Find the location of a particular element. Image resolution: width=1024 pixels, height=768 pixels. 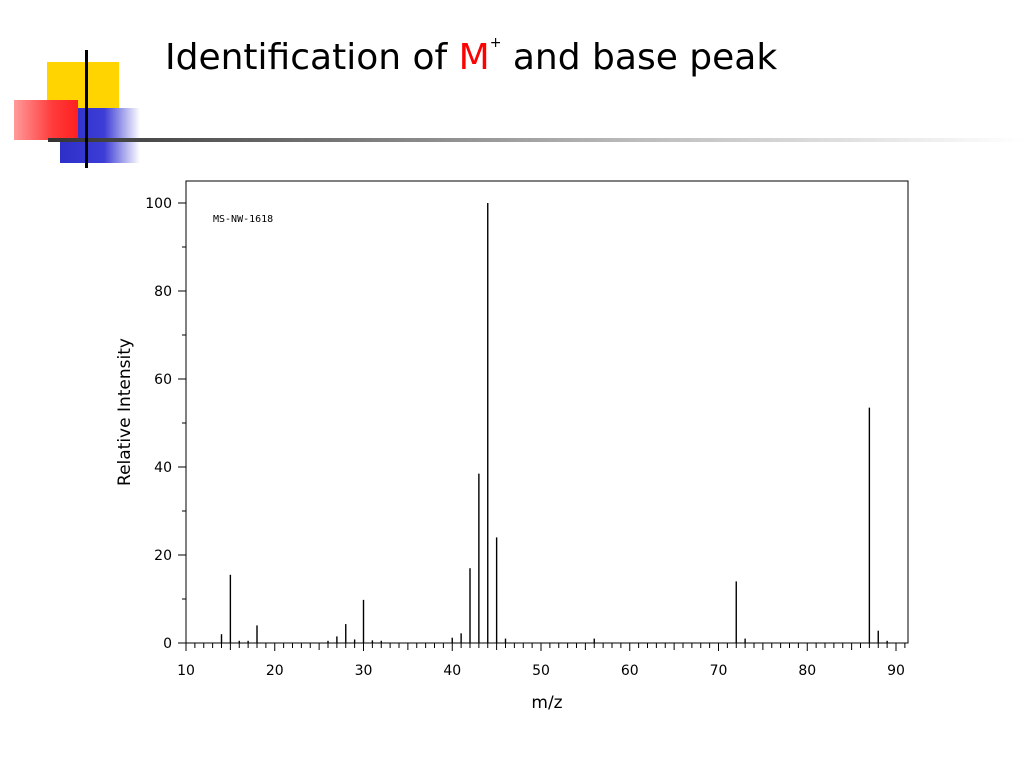

decor-red-bar is located at coordinates (46, 120).